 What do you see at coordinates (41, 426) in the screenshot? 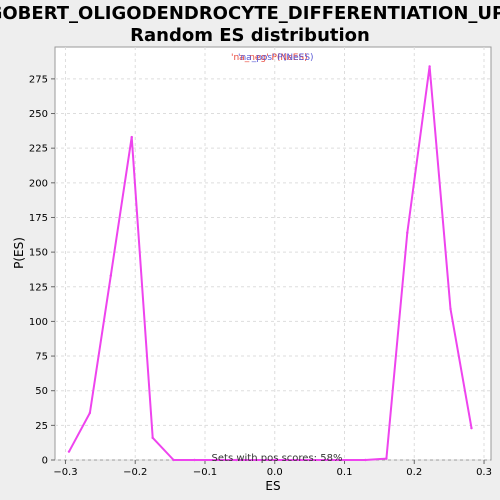
I see `y-tick-label: 25` at bounding box center [41, 426].